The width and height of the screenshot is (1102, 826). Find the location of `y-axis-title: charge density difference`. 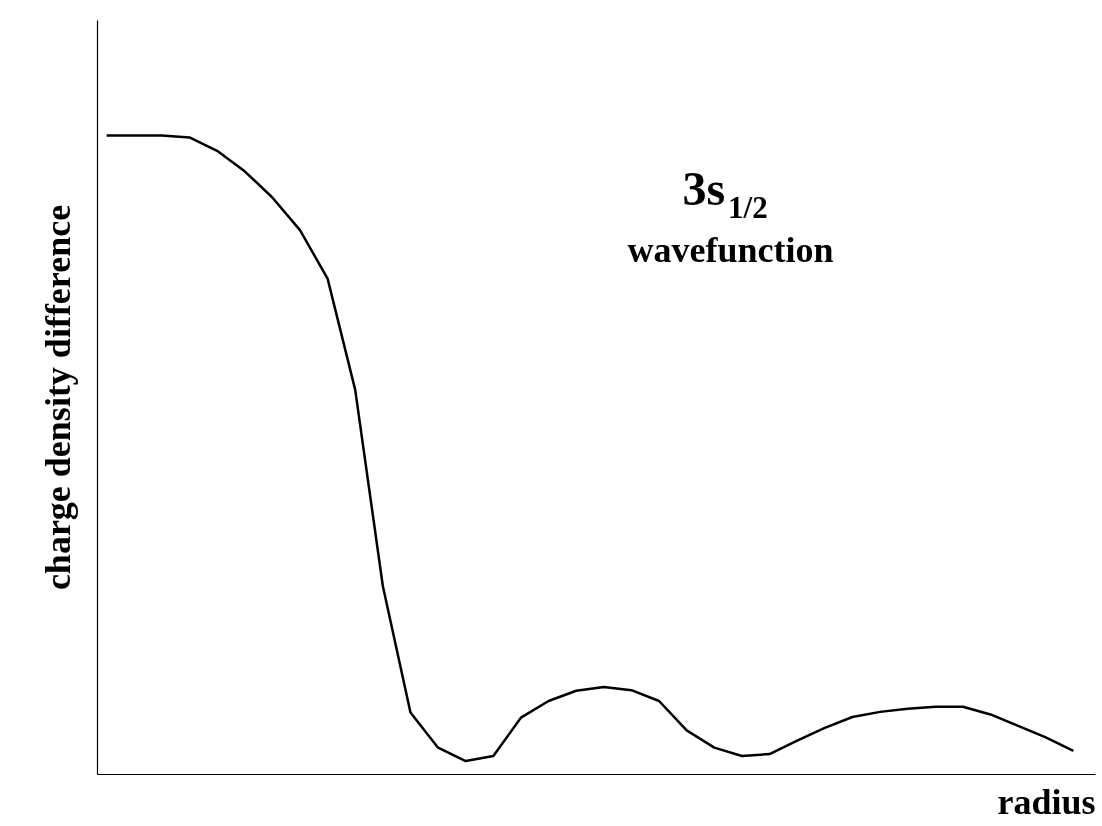

y-axis-title: charge density difference is located at coordinates (57, 397).